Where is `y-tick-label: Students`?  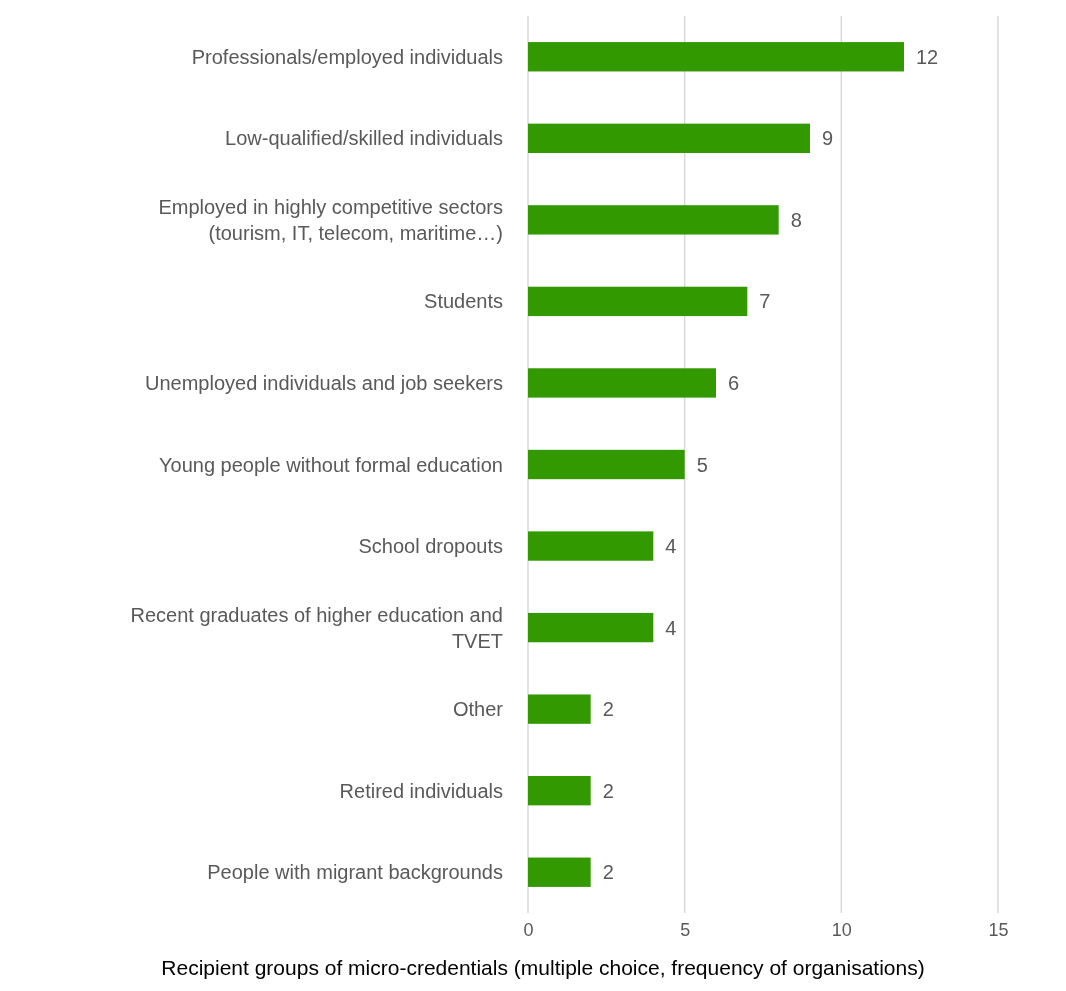
y-tick-label: Students is located at coordinates (463, 301).